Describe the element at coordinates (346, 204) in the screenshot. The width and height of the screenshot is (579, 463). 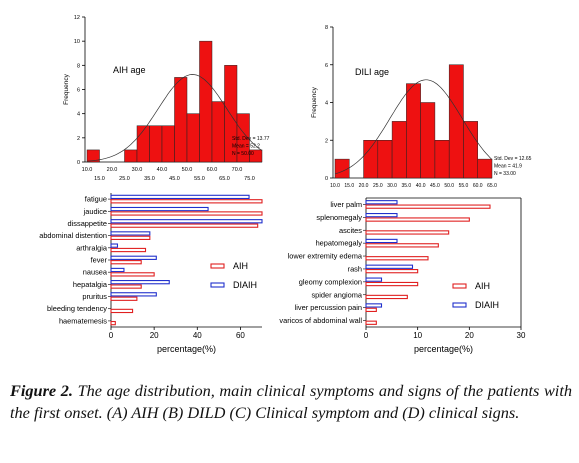
I see `panel-d-category-label: liver palm` at that location.